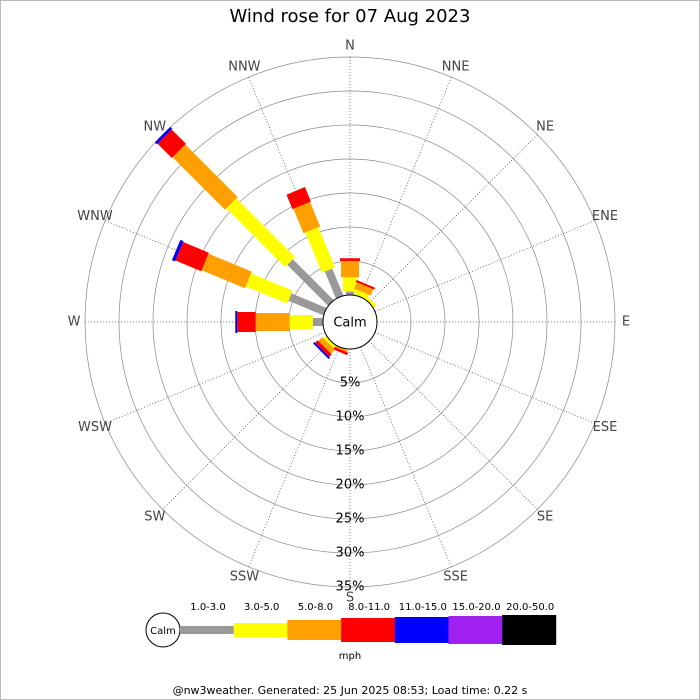 This screenshot has width=700, height=700. I want to click on direction-label: NNE, so click(456, 67).